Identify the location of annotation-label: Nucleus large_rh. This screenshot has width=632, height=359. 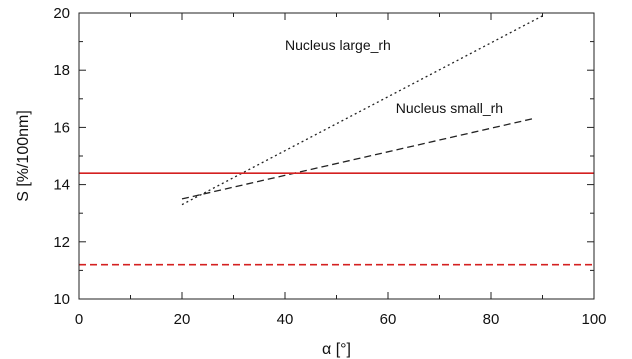
(338, 45).